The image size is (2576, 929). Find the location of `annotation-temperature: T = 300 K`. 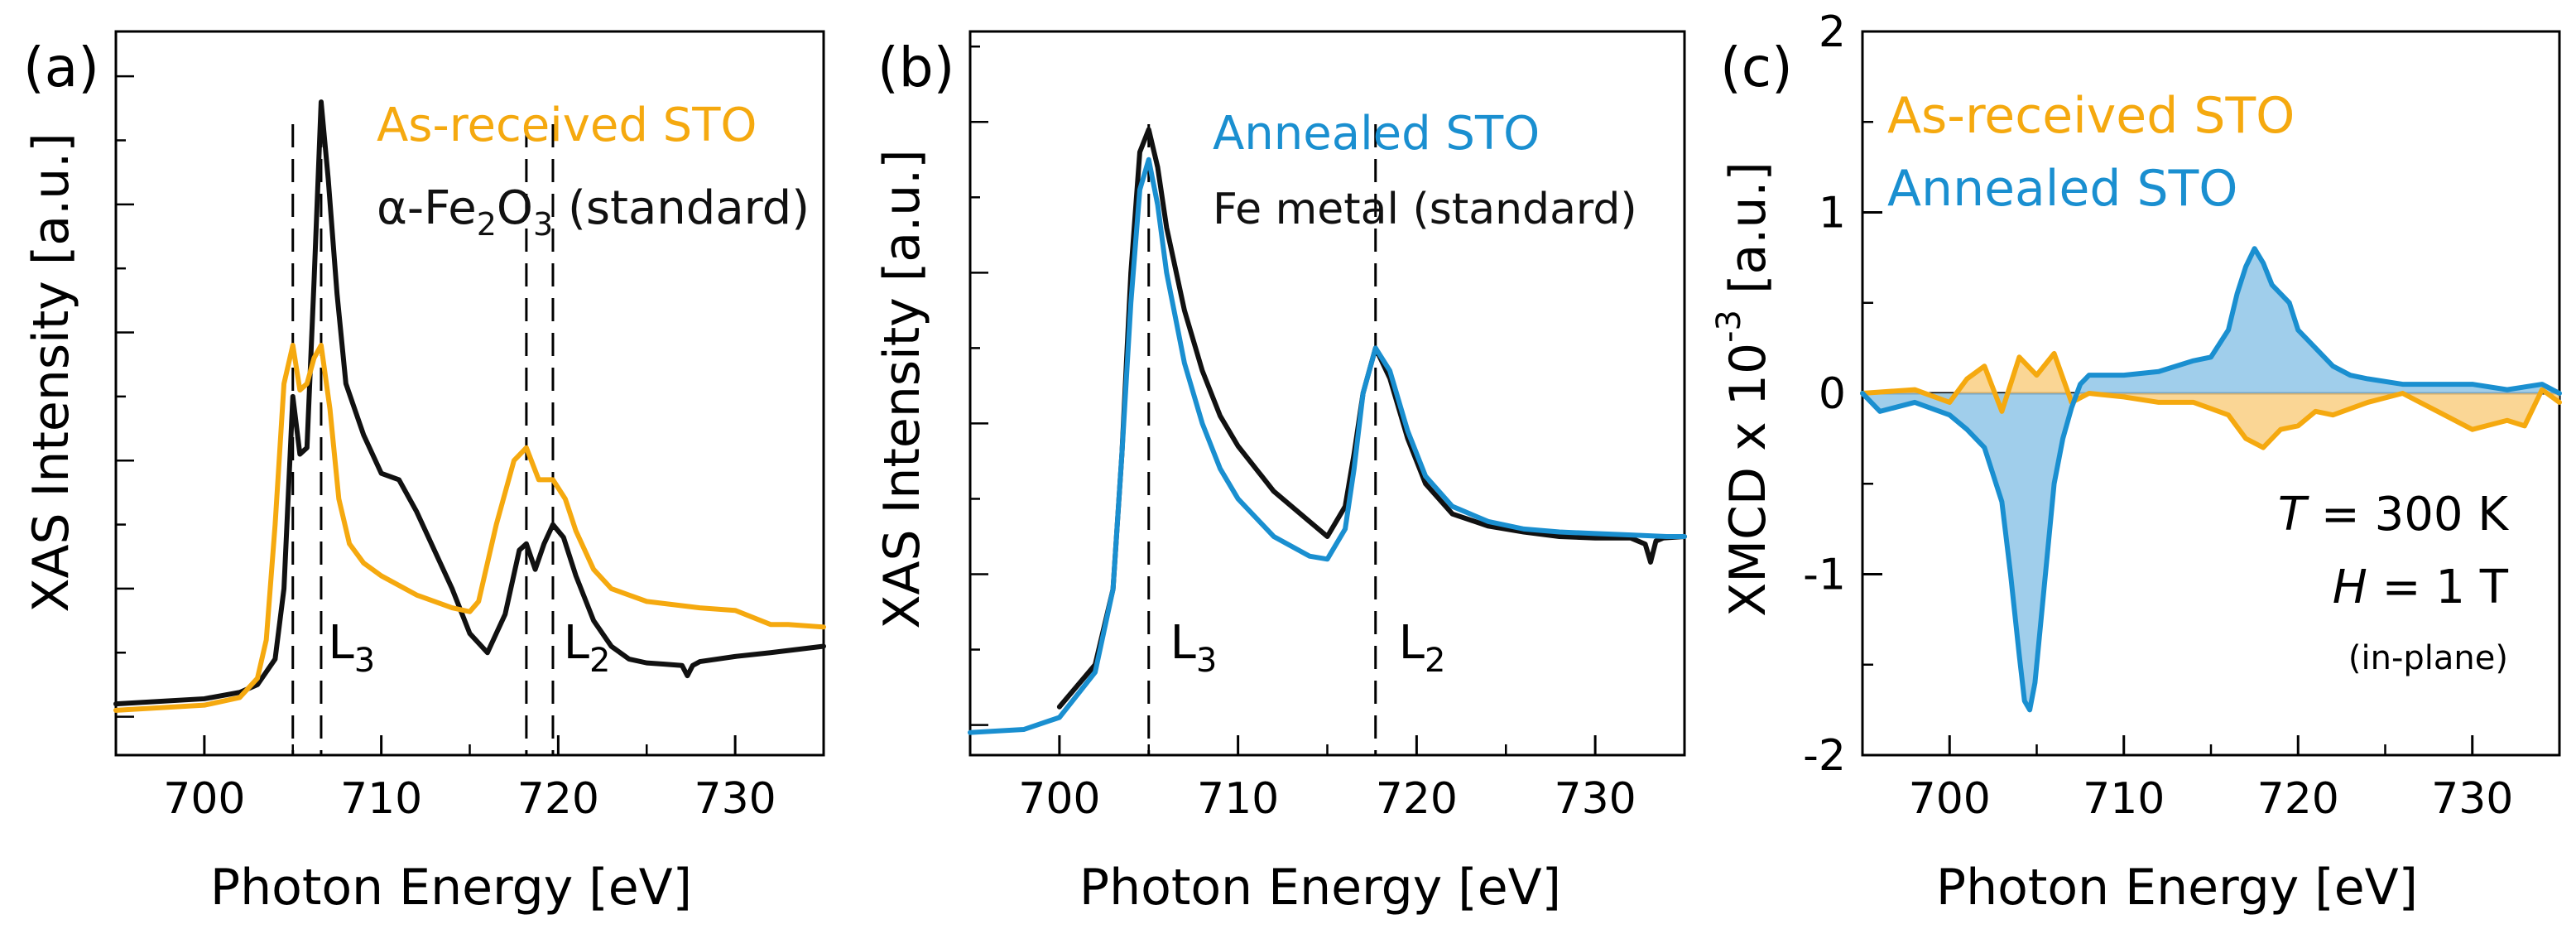

annotation-temperature: T = 300 K is located at coordinates (2393, 515).